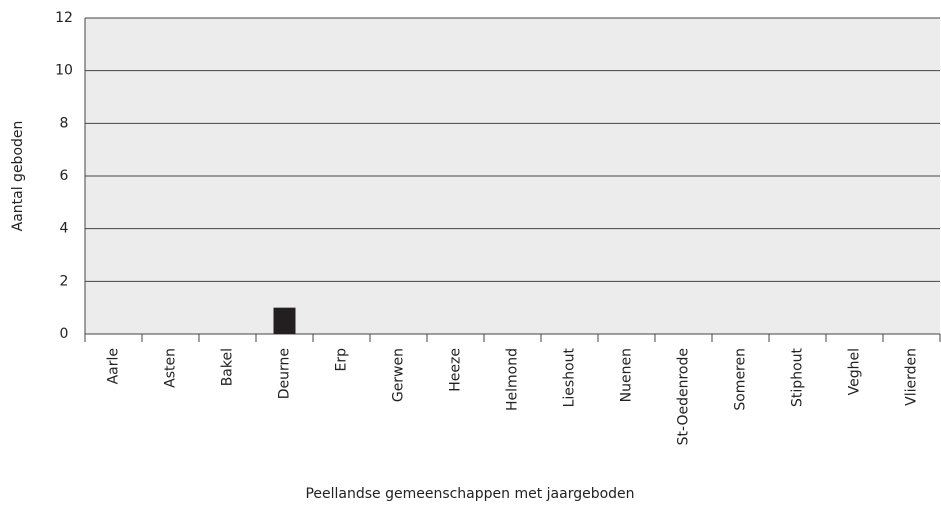 The image size is (941, 508). I want to click on x-tick-label: Aarle, so click(114, 366).